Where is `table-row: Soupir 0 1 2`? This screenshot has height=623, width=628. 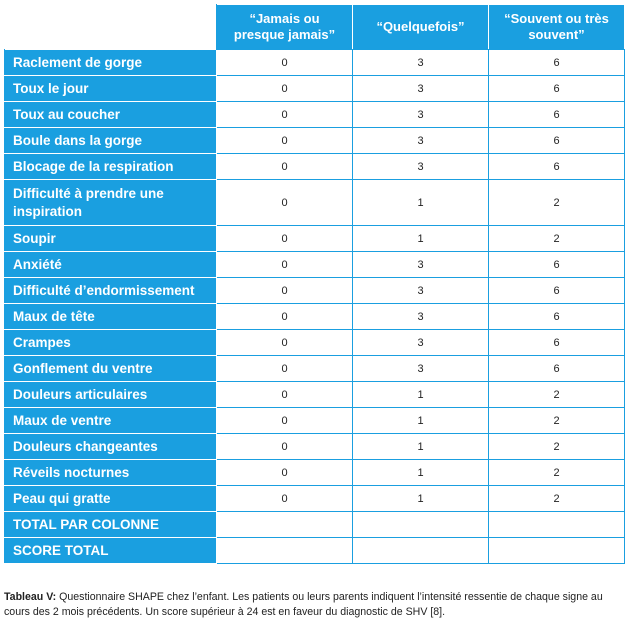
table-row: Soupir 0 1 2 is located at coordinates (314, 238).